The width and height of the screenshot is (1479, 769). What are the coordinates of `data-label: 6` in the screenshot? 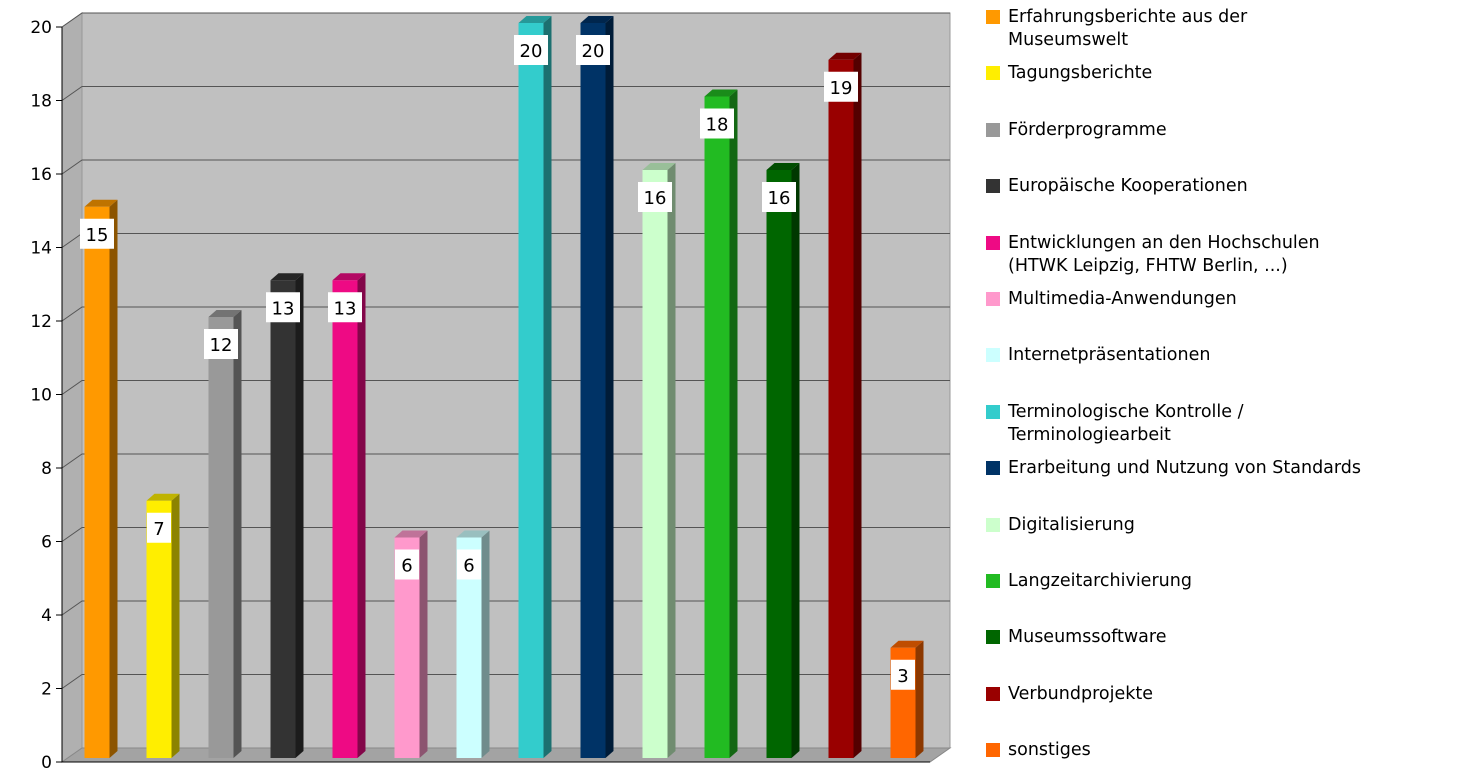 It's located at (469, 564).